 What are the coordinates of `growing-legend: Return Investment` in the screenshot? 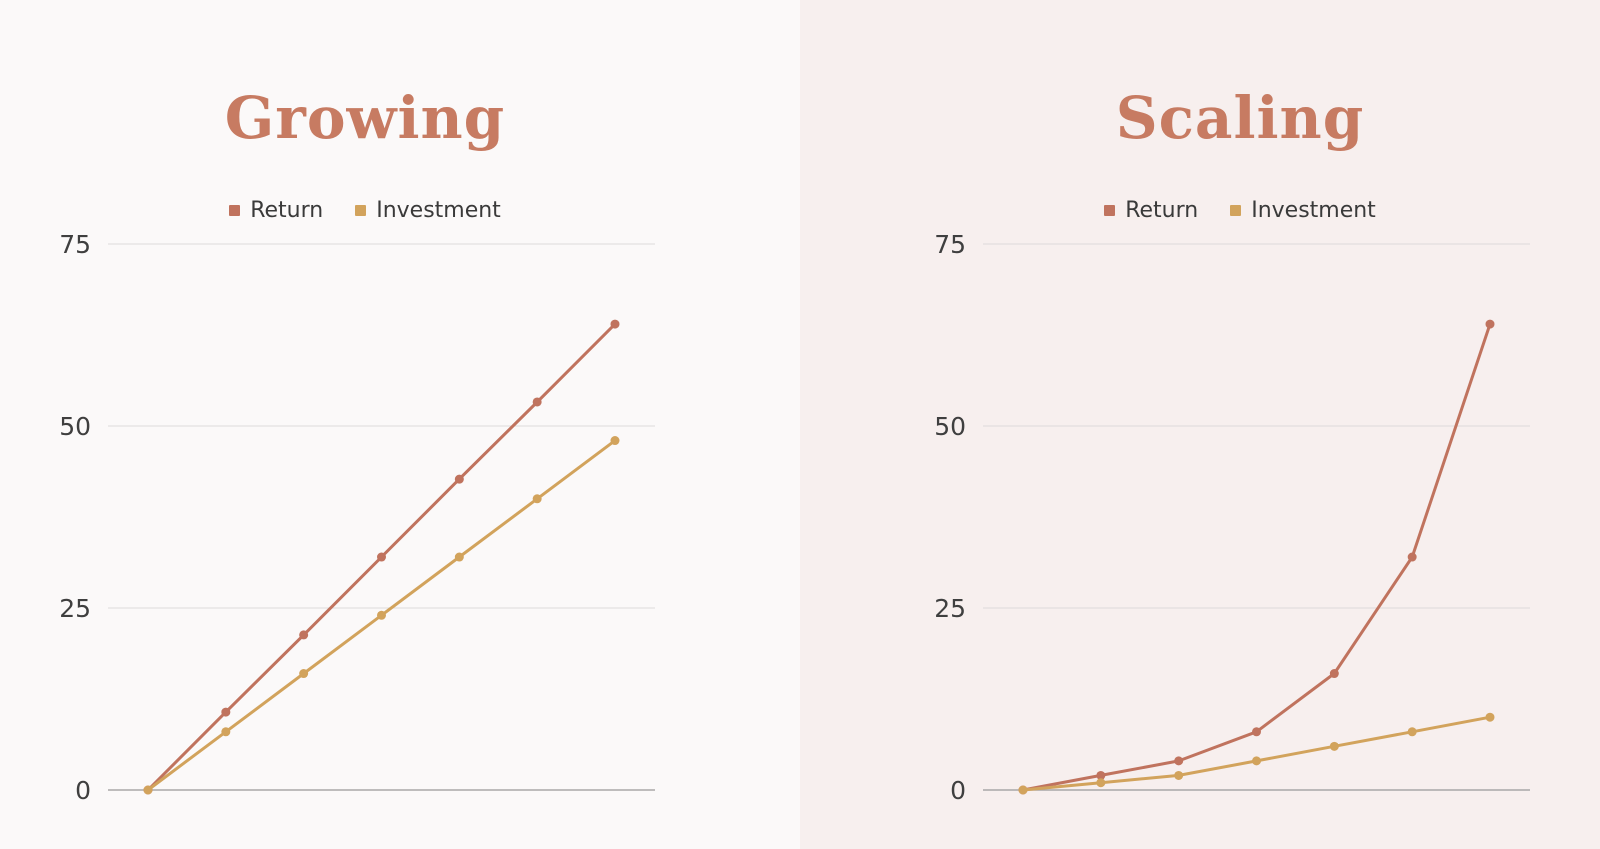 It's located at (365, 210).